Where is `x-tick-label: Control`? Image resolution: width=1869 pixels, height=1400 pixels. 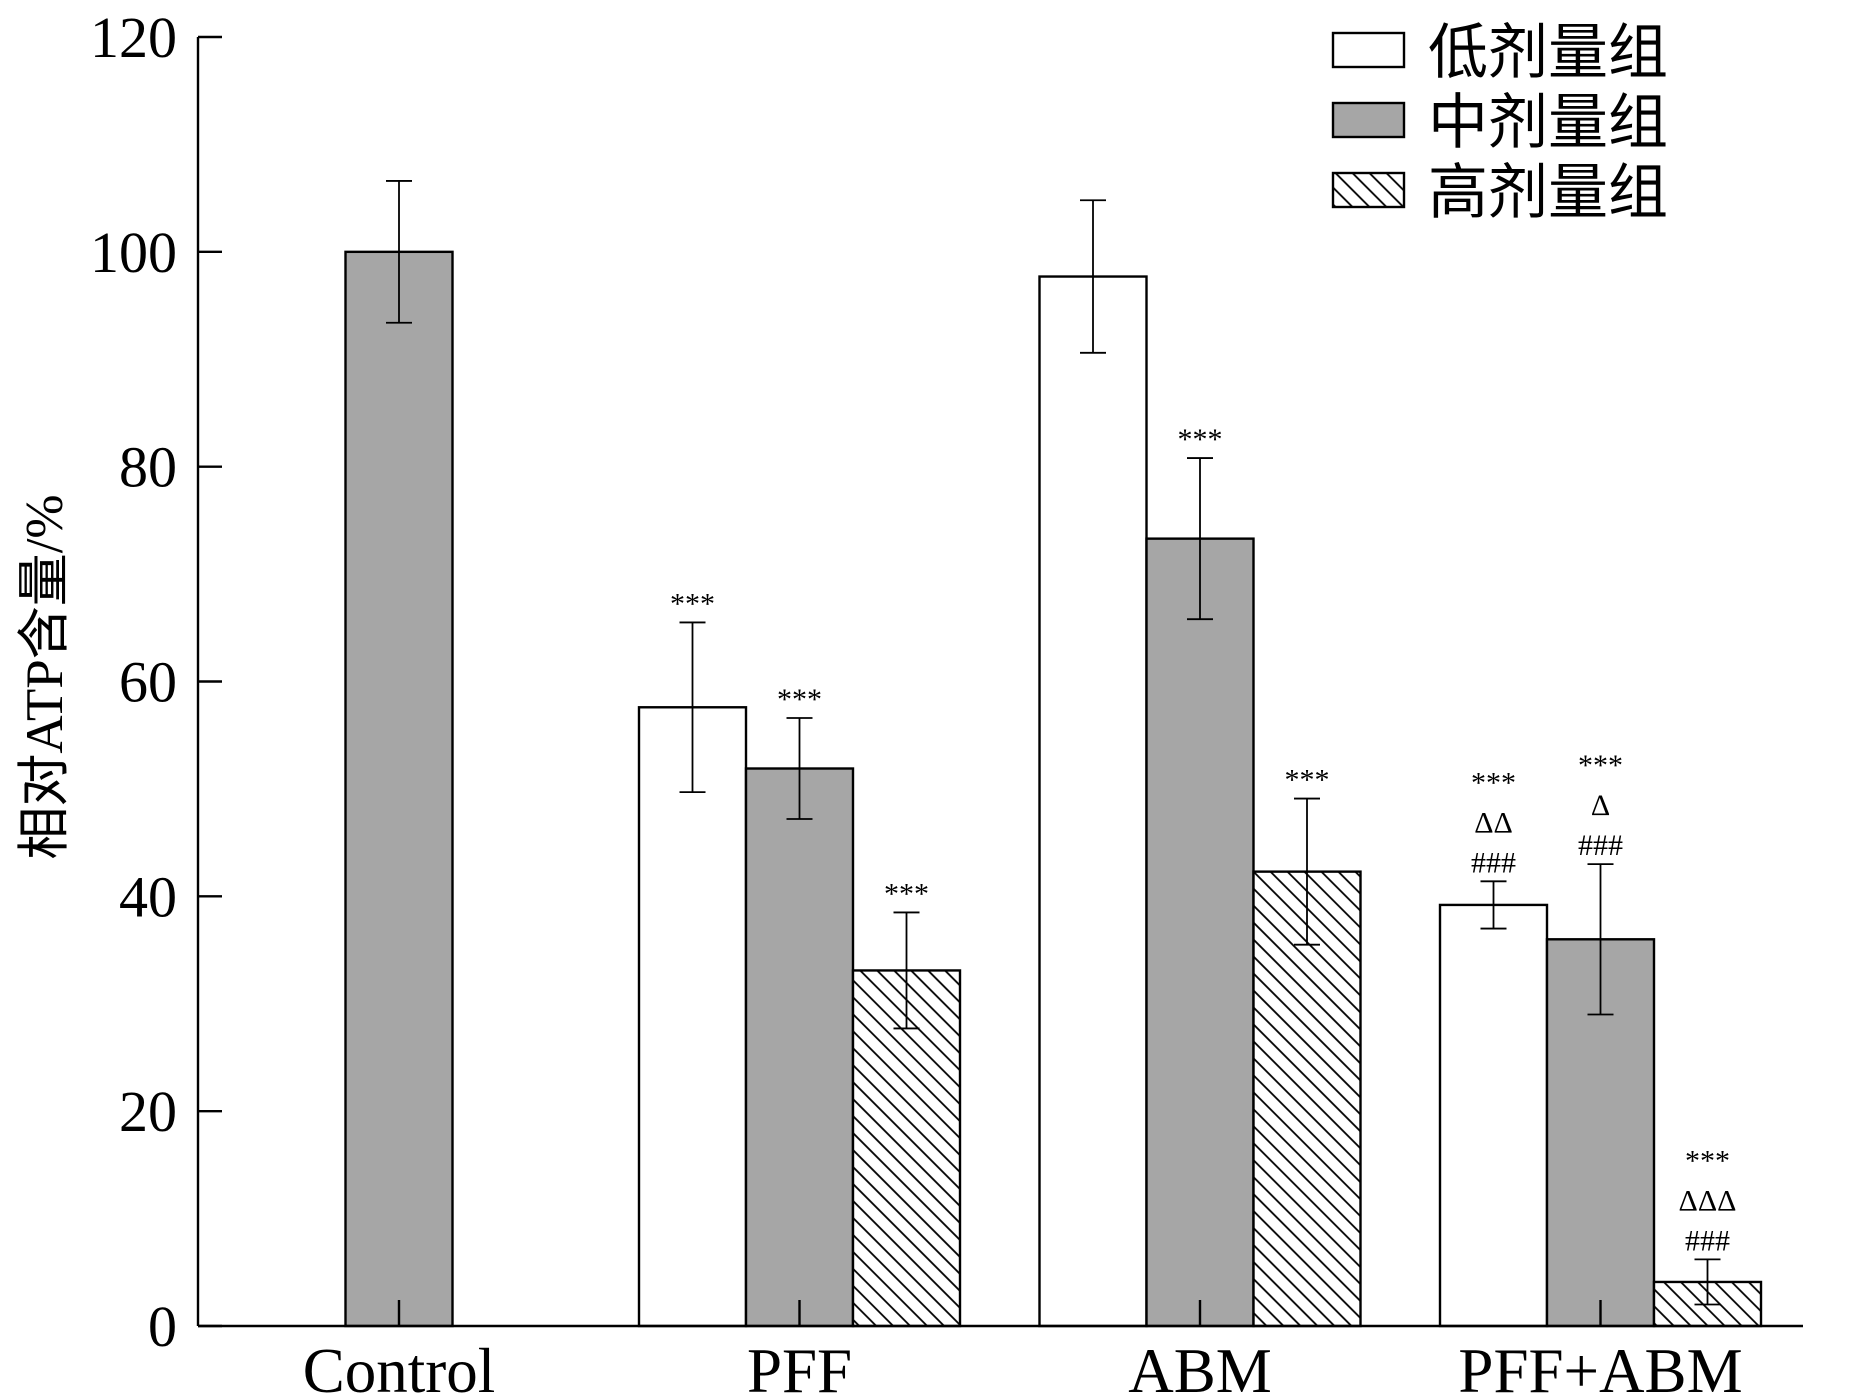 x-tick-label: Control is located at coordinates (399, 1368).